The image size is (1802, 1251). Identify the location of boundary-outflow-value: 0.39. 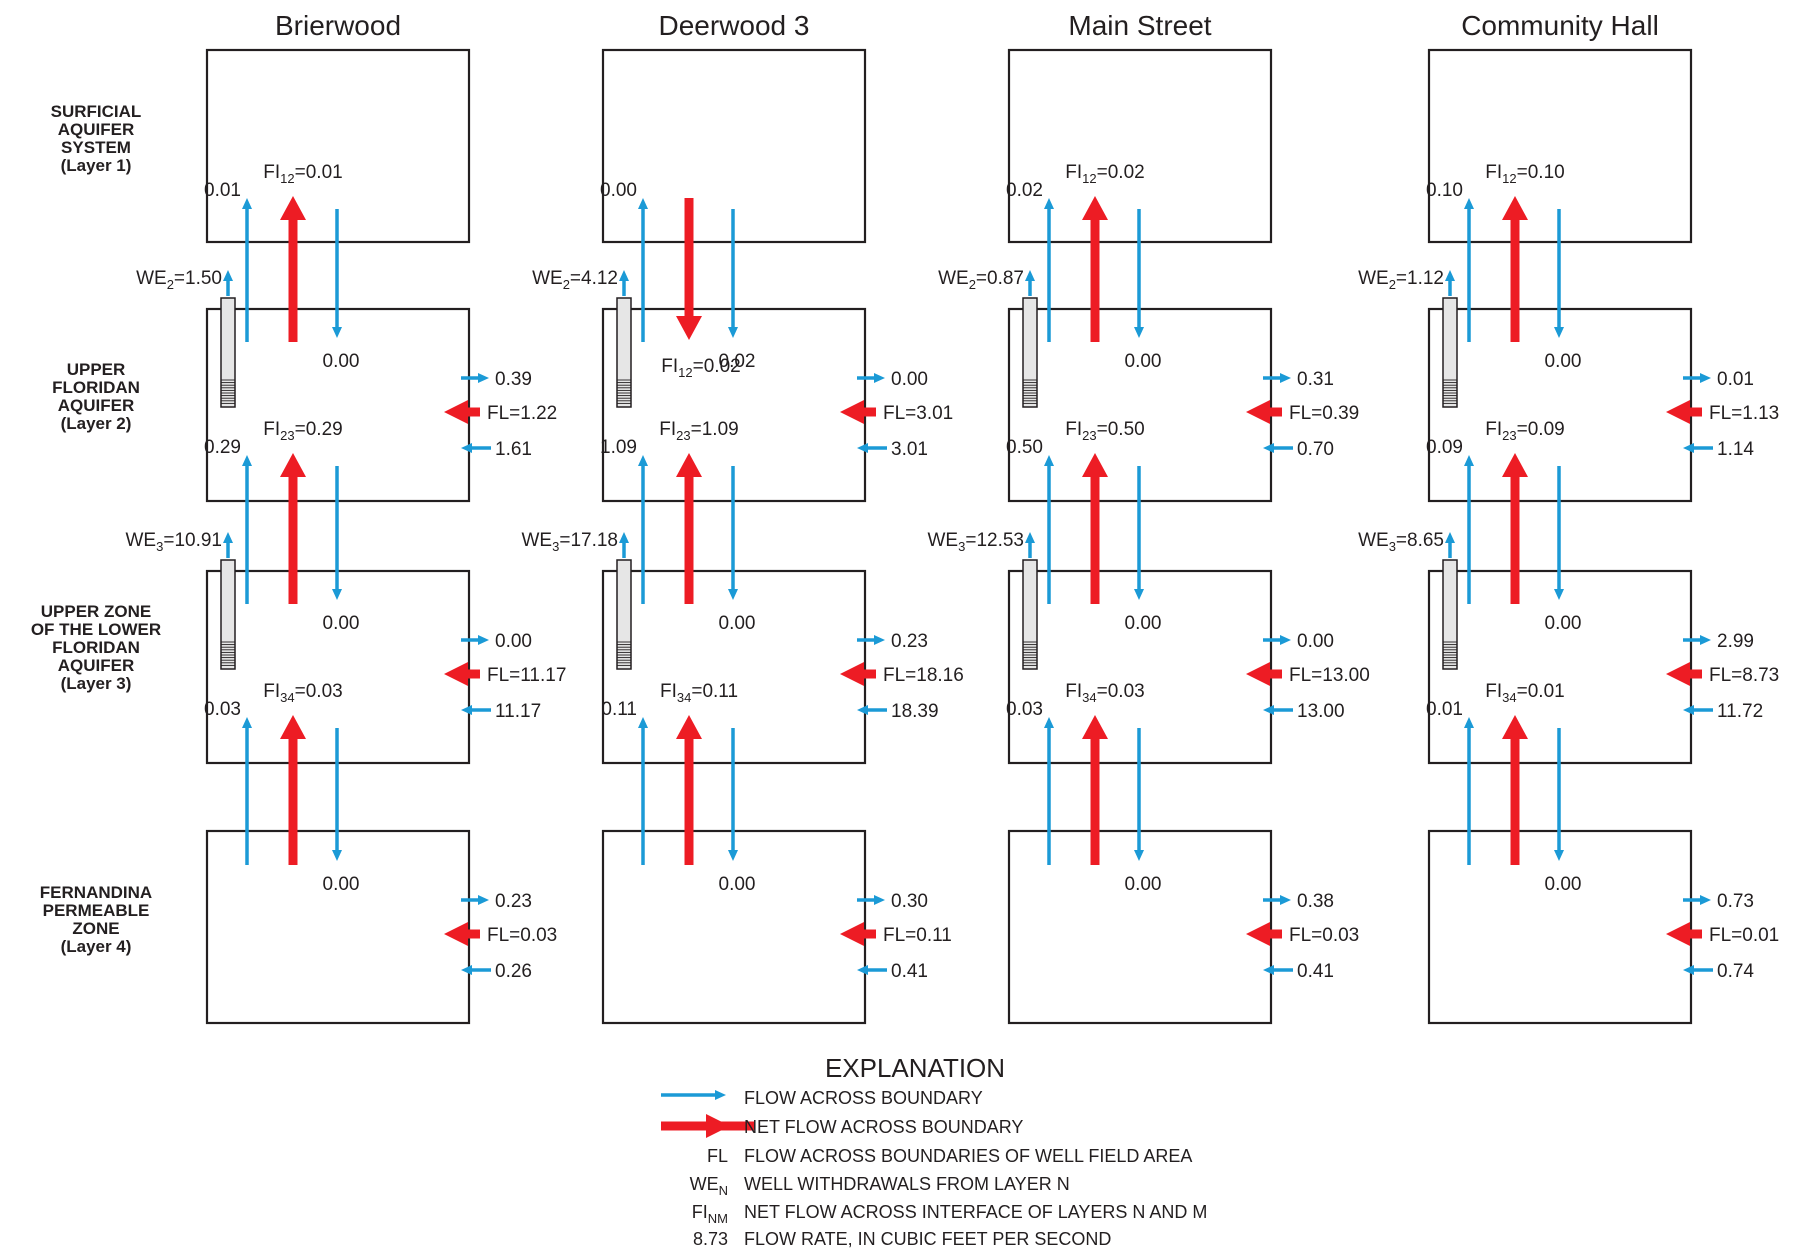
(513, 379).